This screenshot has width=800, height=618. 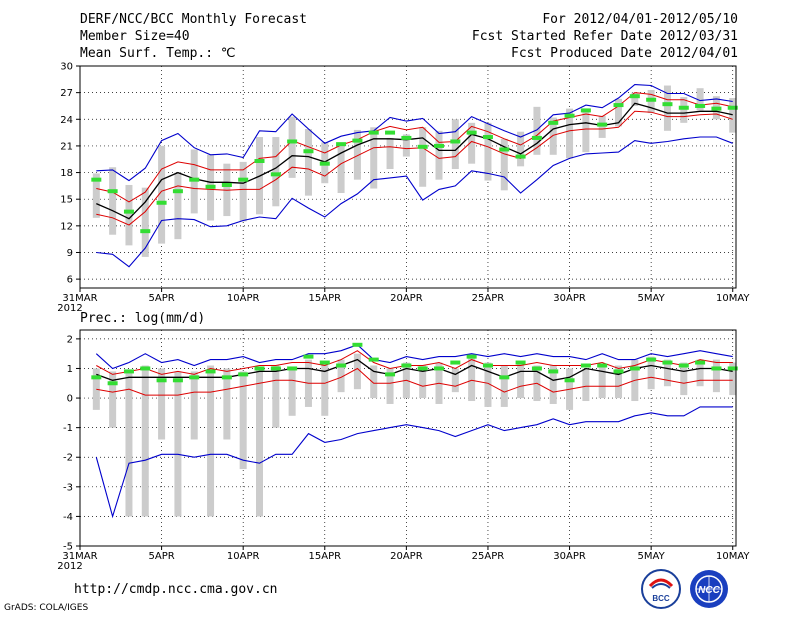 I want to click on panel1-y-tick-label: 21, so click(x=66, y=146).